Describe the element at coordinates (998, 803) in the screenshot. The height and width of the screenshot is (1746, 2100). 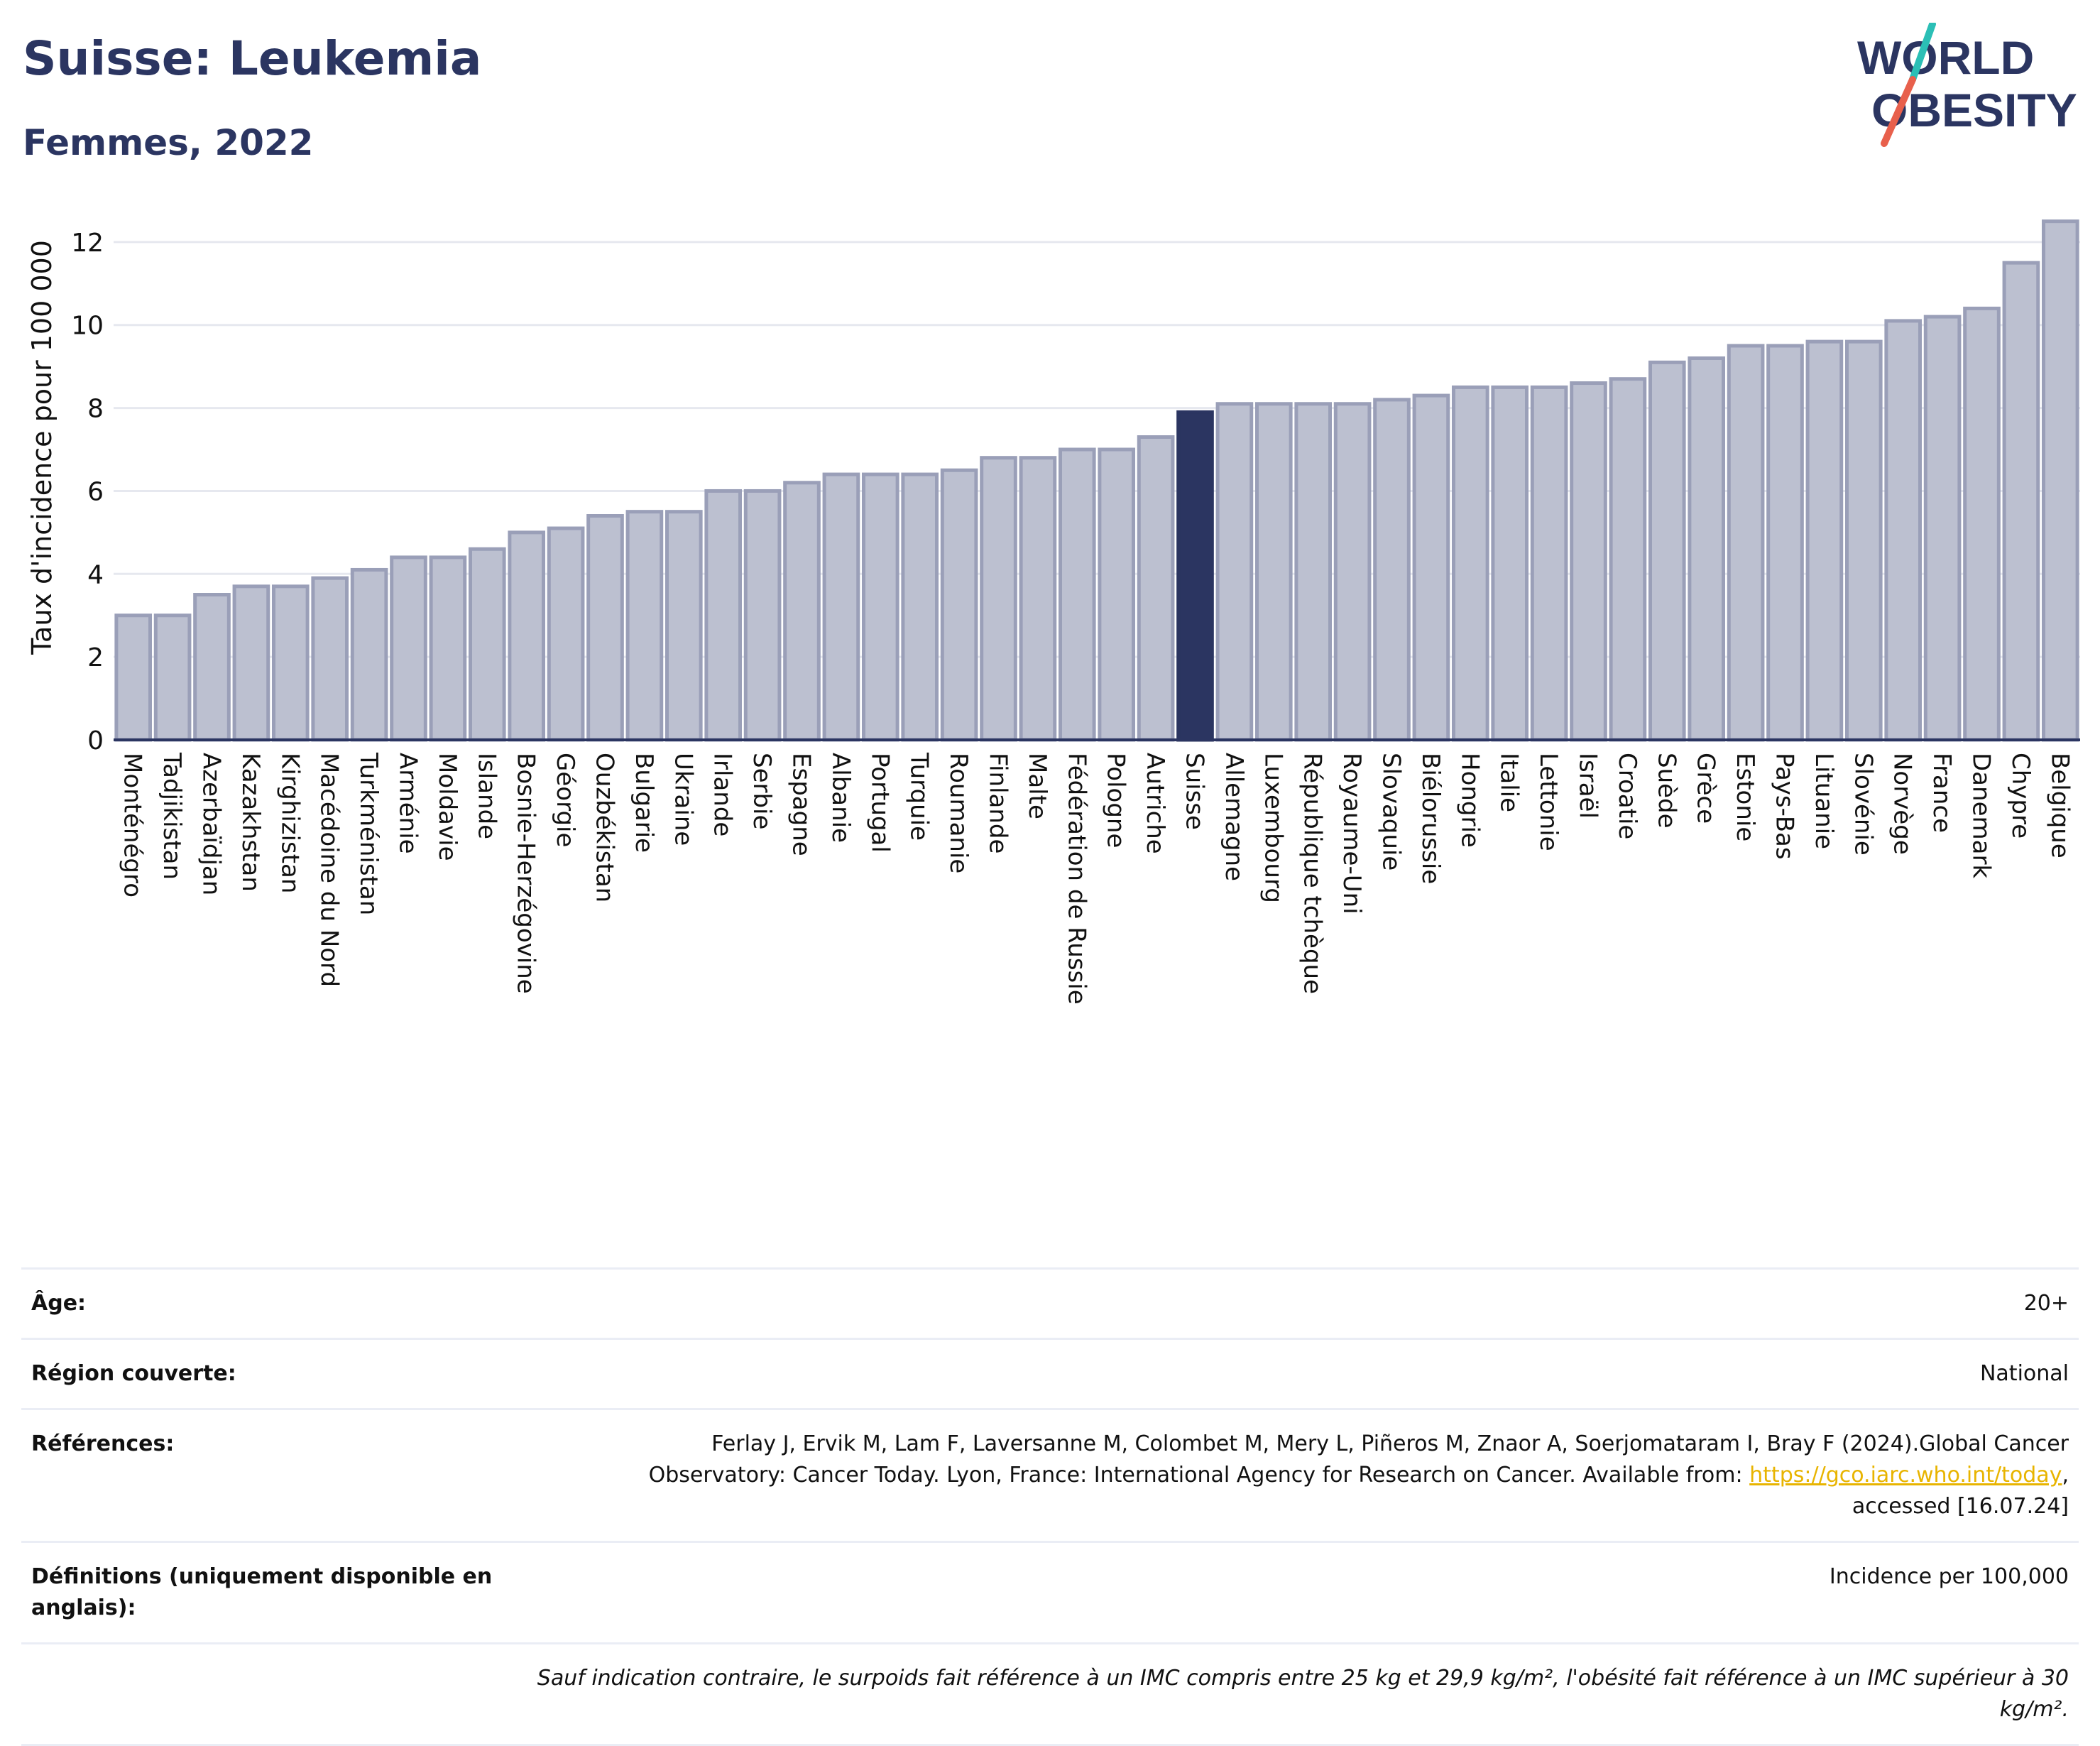
I see `x-tick-label: Finlande` at that location.